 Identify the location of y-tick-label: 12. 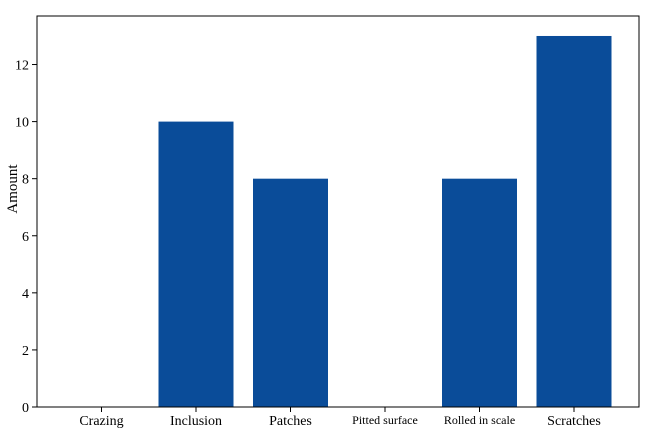
(22, 66).